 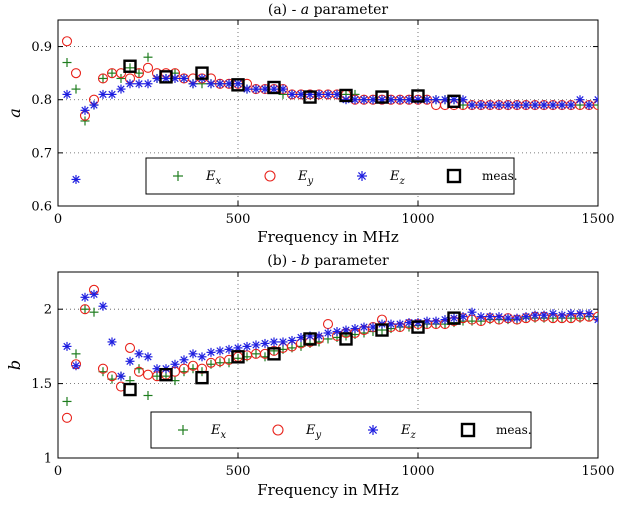 I want to click on panel-a-legend-label-meas: meas., so click(x=500, y=176).